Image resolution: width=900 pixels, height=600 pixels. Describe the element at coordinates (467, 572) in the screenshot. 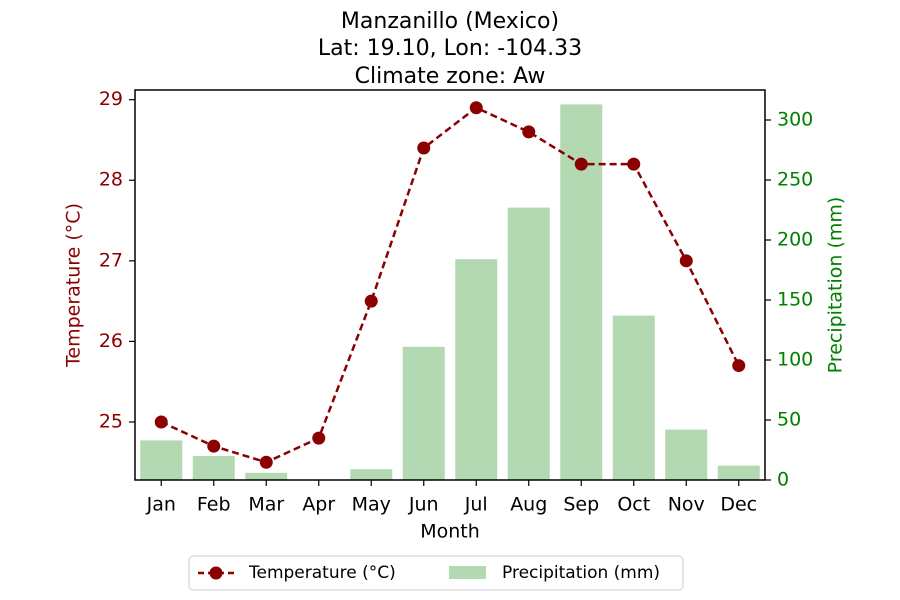

I see `legend-precipitation-swatch` at that location.